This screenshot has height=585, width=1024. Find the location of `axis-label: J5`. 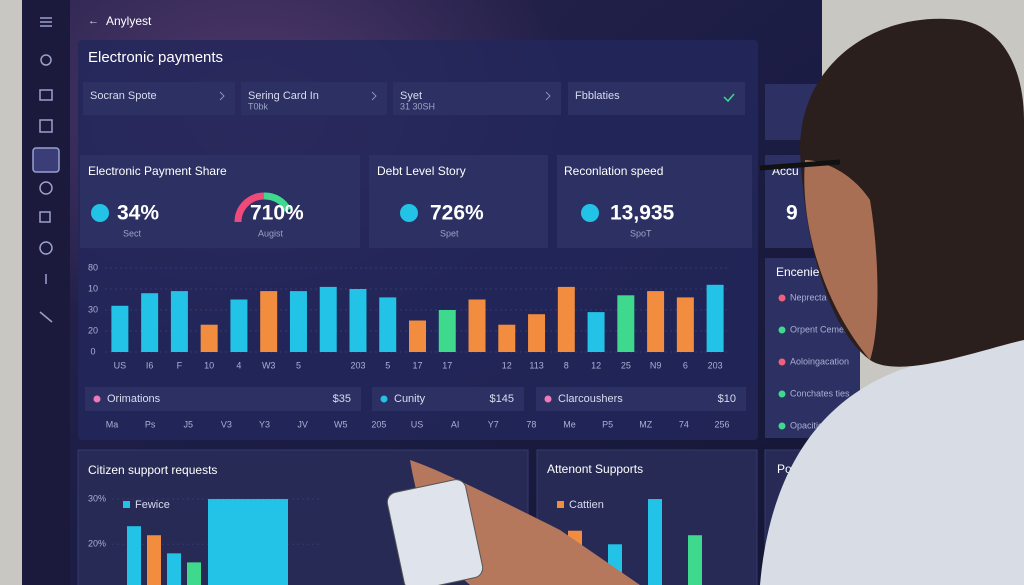

axis-label: J5 is located at coordinates (188, 424).